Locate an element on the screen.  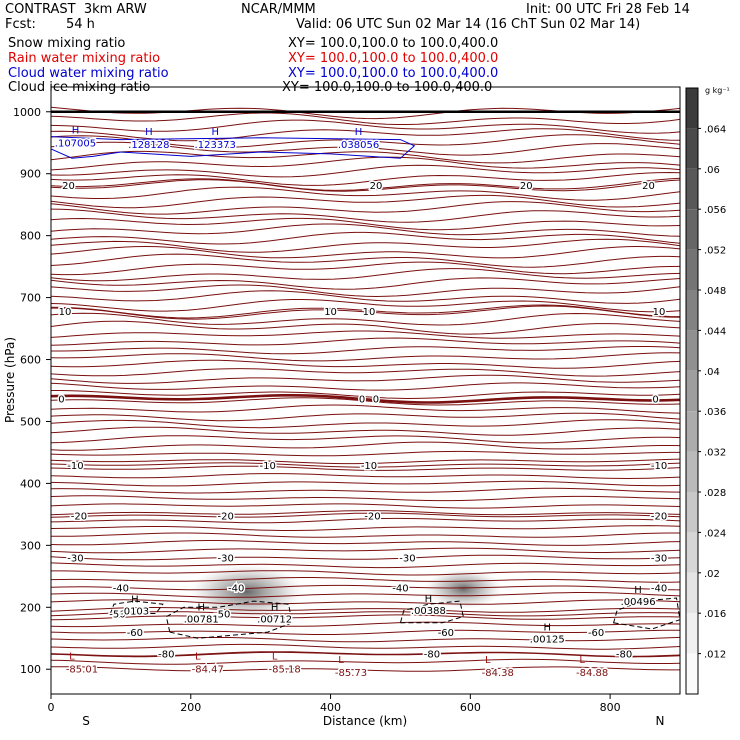
colorbar-tick-label: .024 is located at coordinates (715, 533).